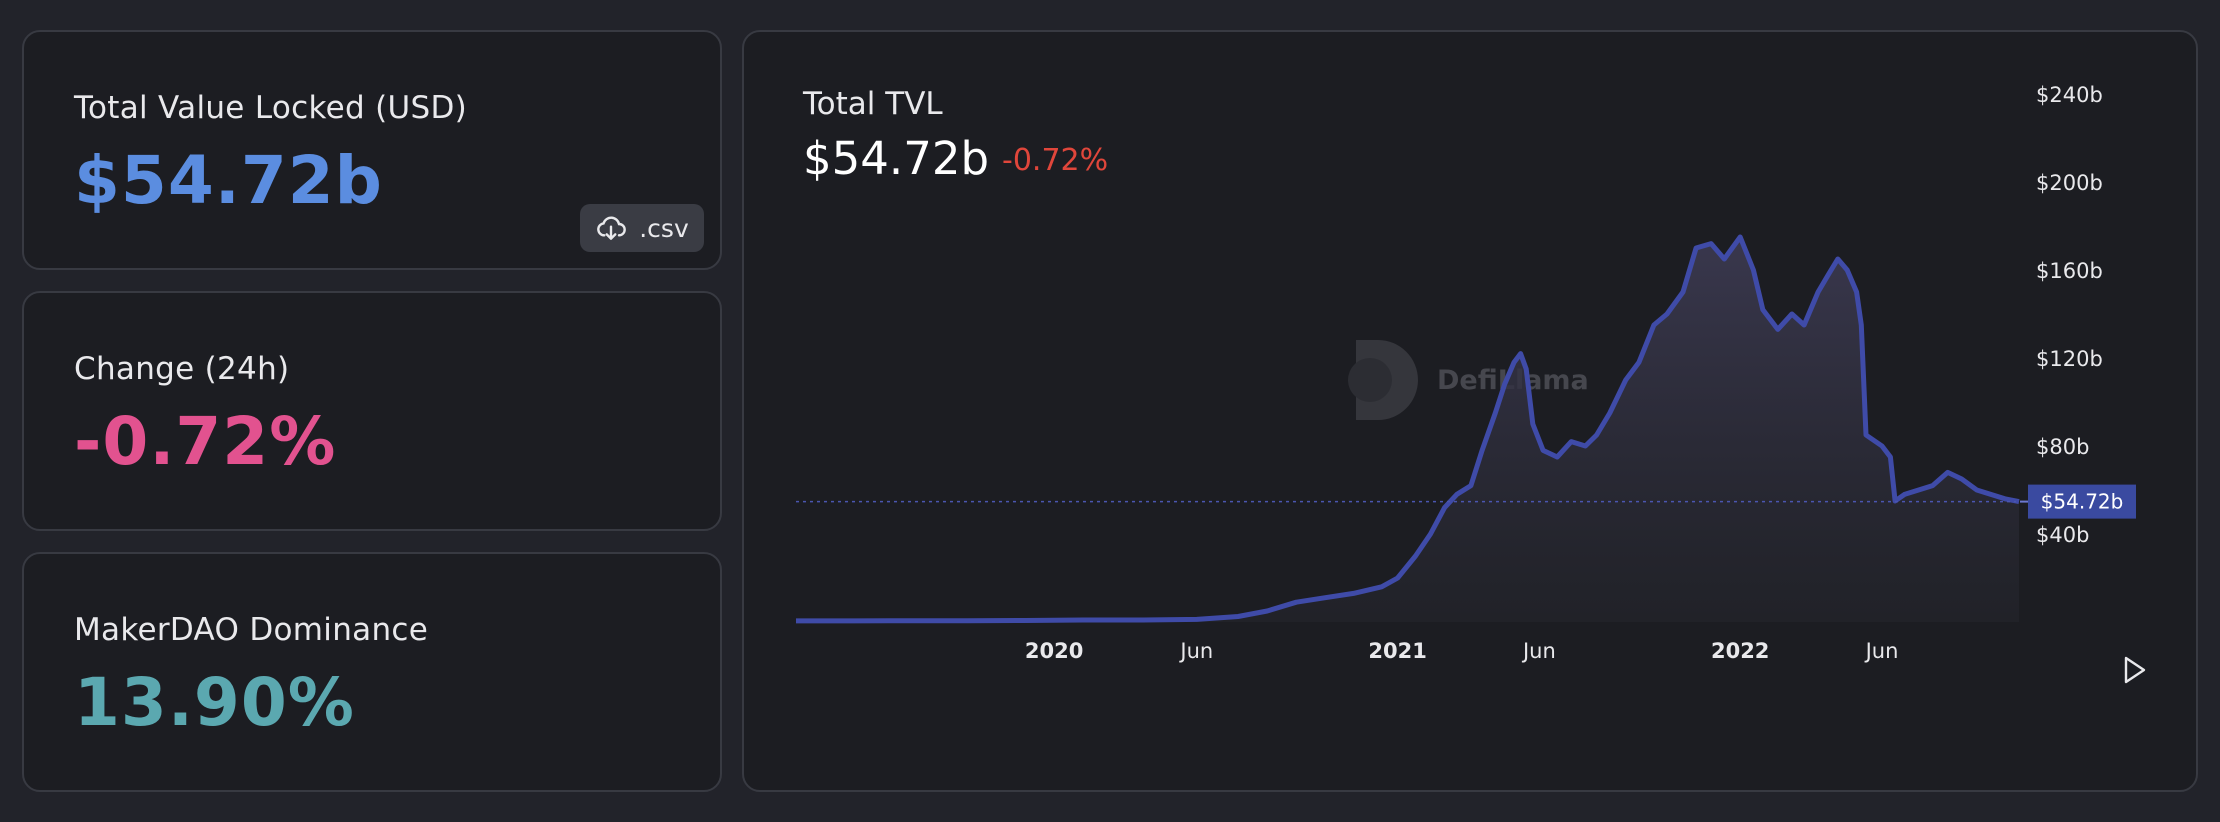 The height and width of the screenshot is (822, 2220). I want to click on y-tick-label: $200b, so click(2069, 183).